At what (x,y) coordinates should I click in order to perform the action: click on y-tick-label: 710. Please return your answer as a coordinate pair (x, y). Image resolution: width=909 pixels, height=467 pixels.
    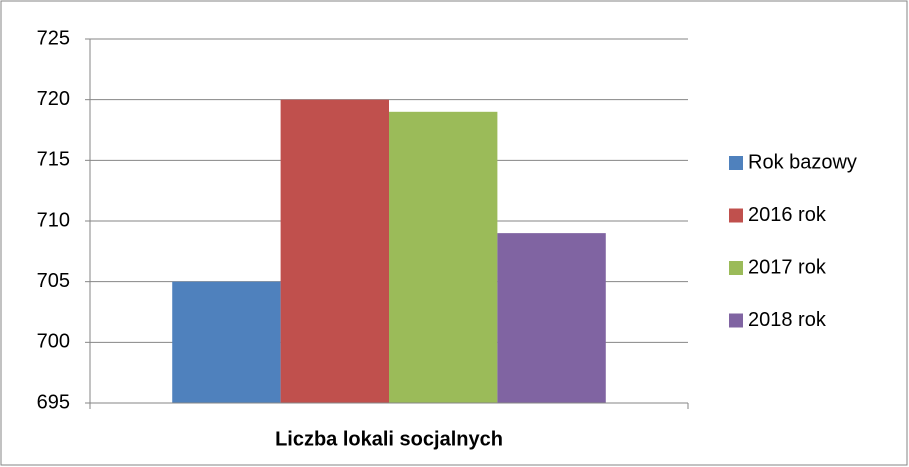
    Looking at the image, I should click on (53, 220).